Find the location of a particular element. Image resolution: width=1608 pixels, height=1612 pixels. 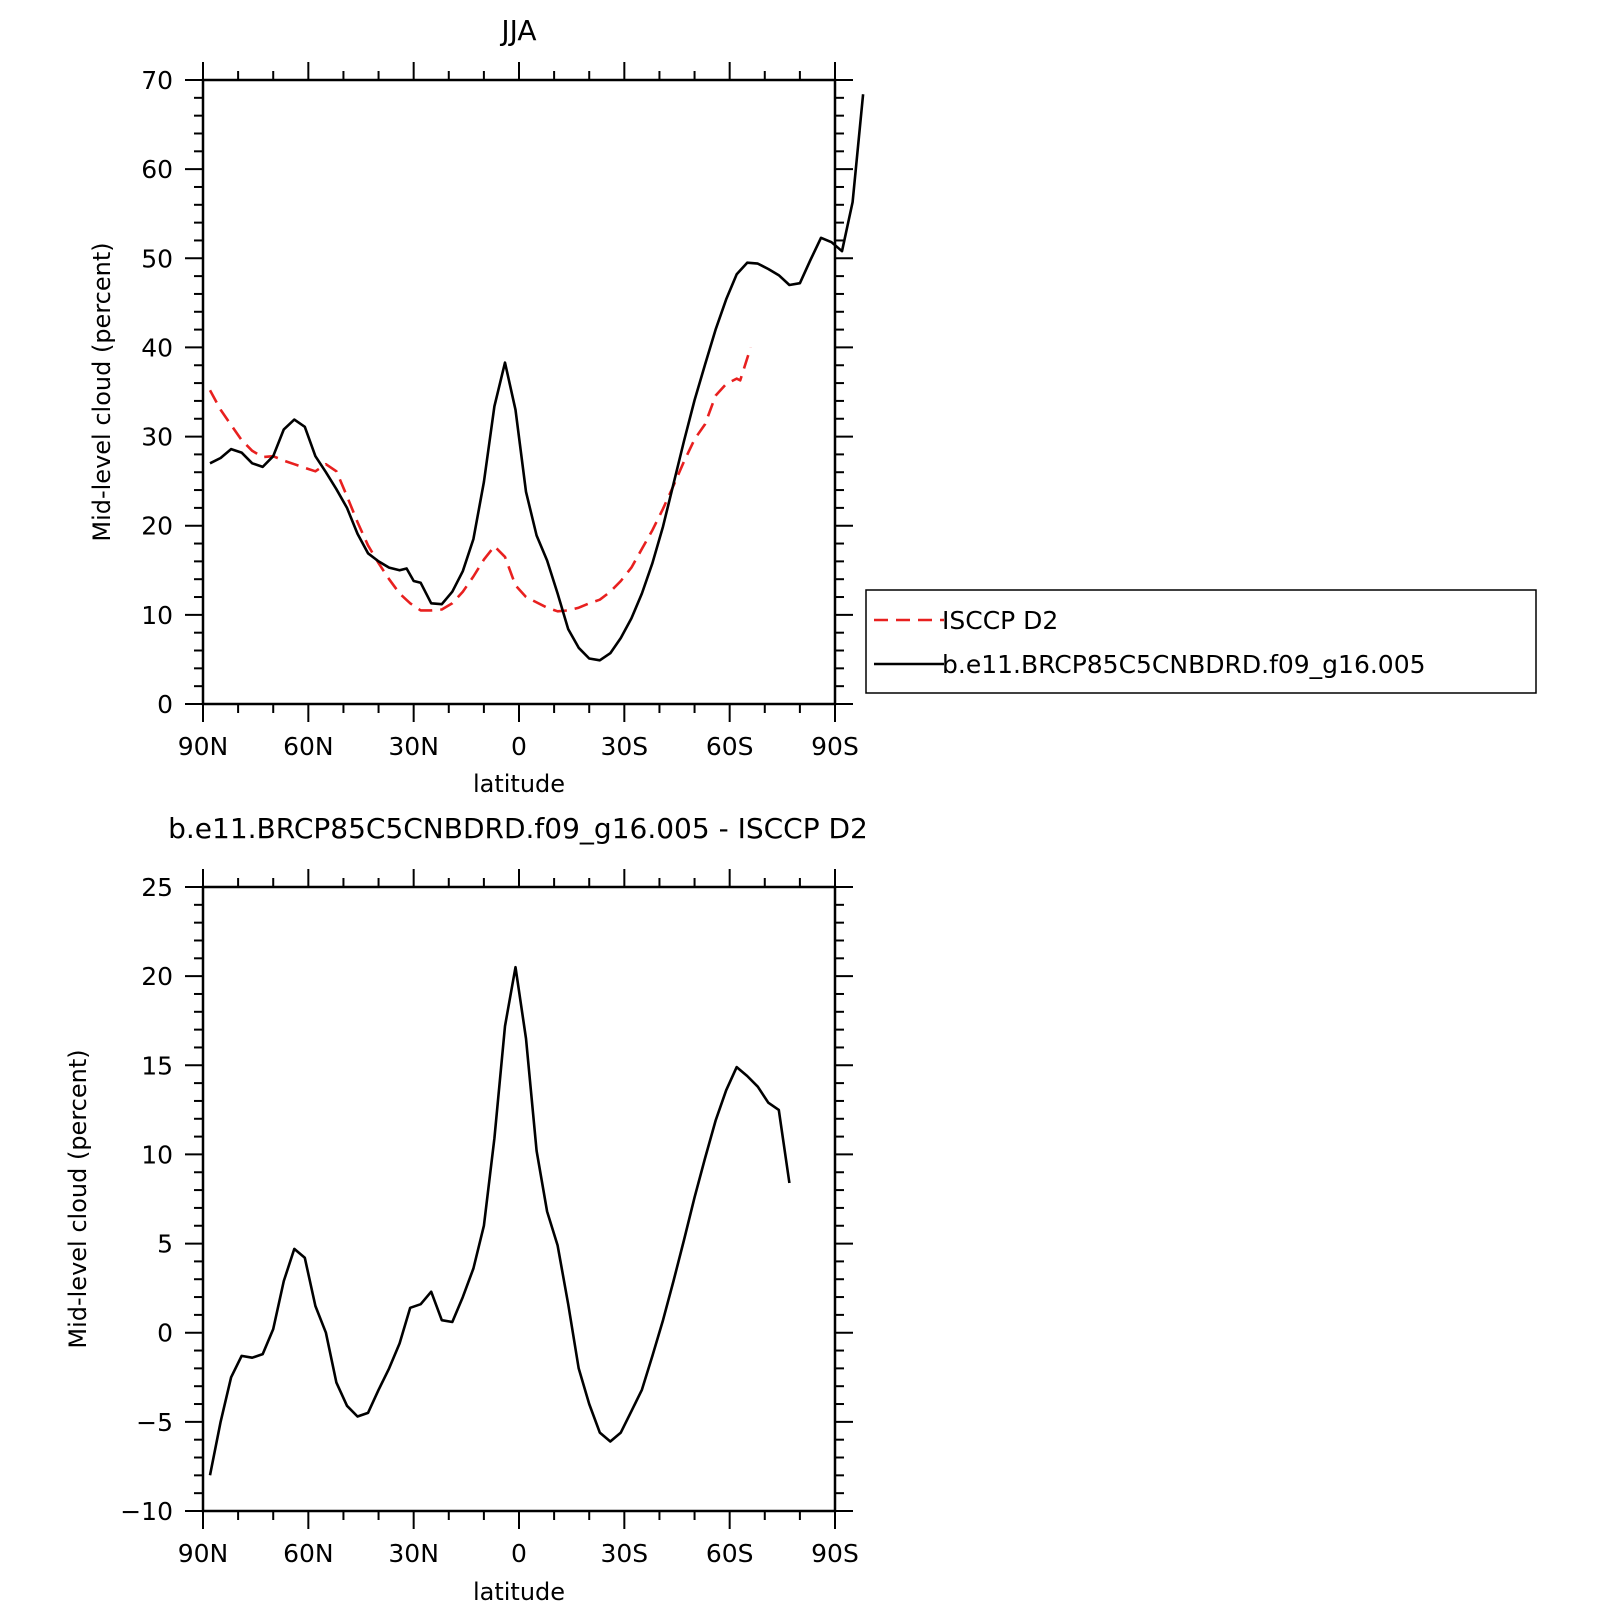

y-tick-label: 30 is located at coordinates (157, 437).